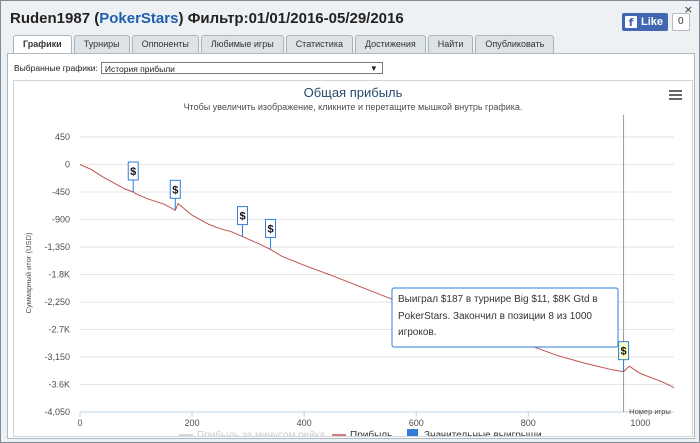 The height and width of the screenshot is (443, 700). What do you see at coordinates (528, 423) in the screenshot?
I see `x-tick-label: 800` at bounding box center [528, 423].